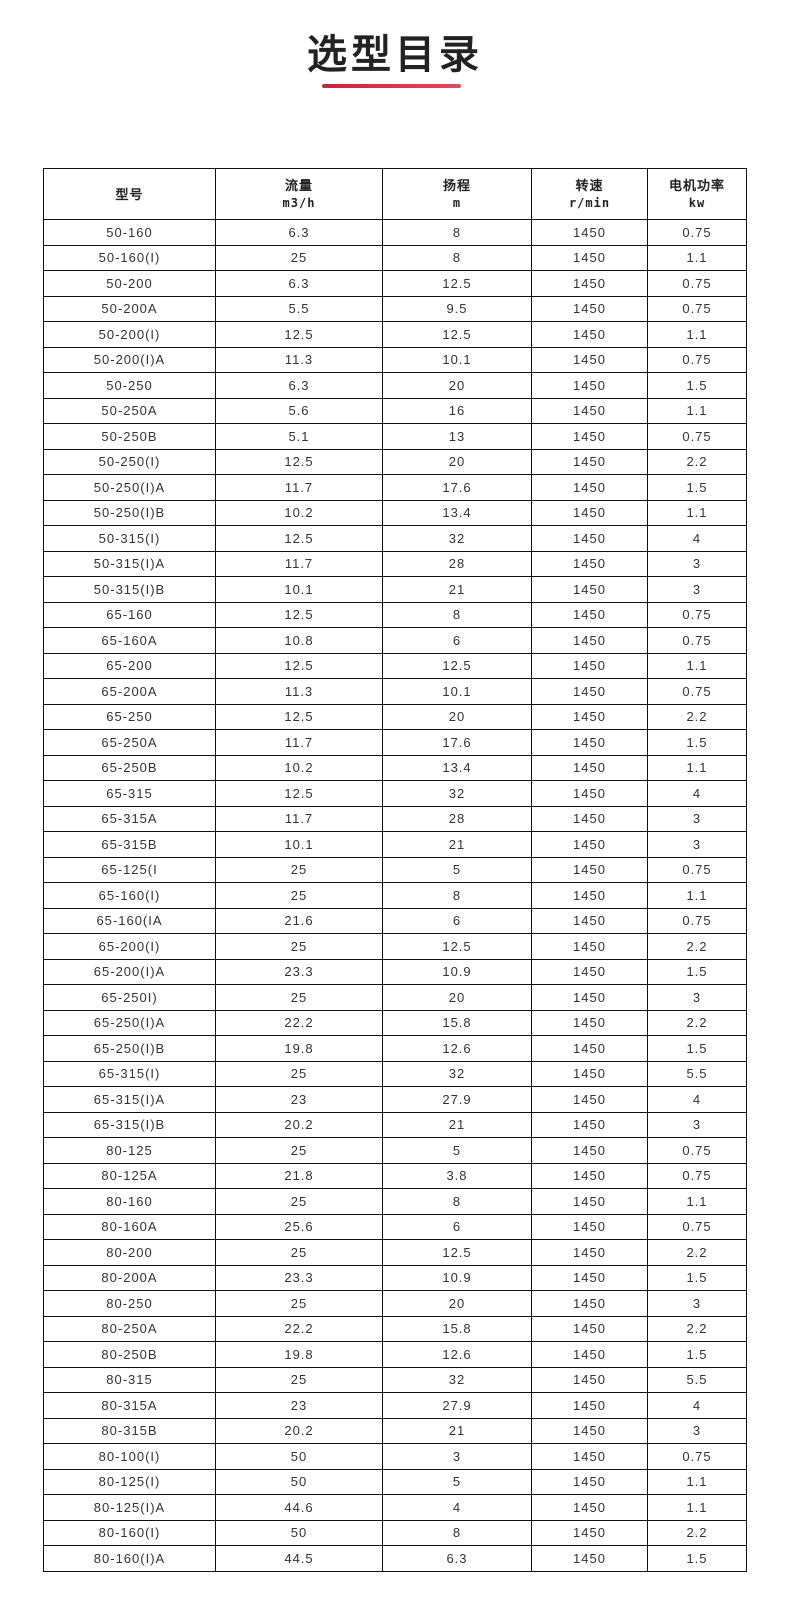  I want to click on cell-model: 50-200(I)A, so click(129, 359).